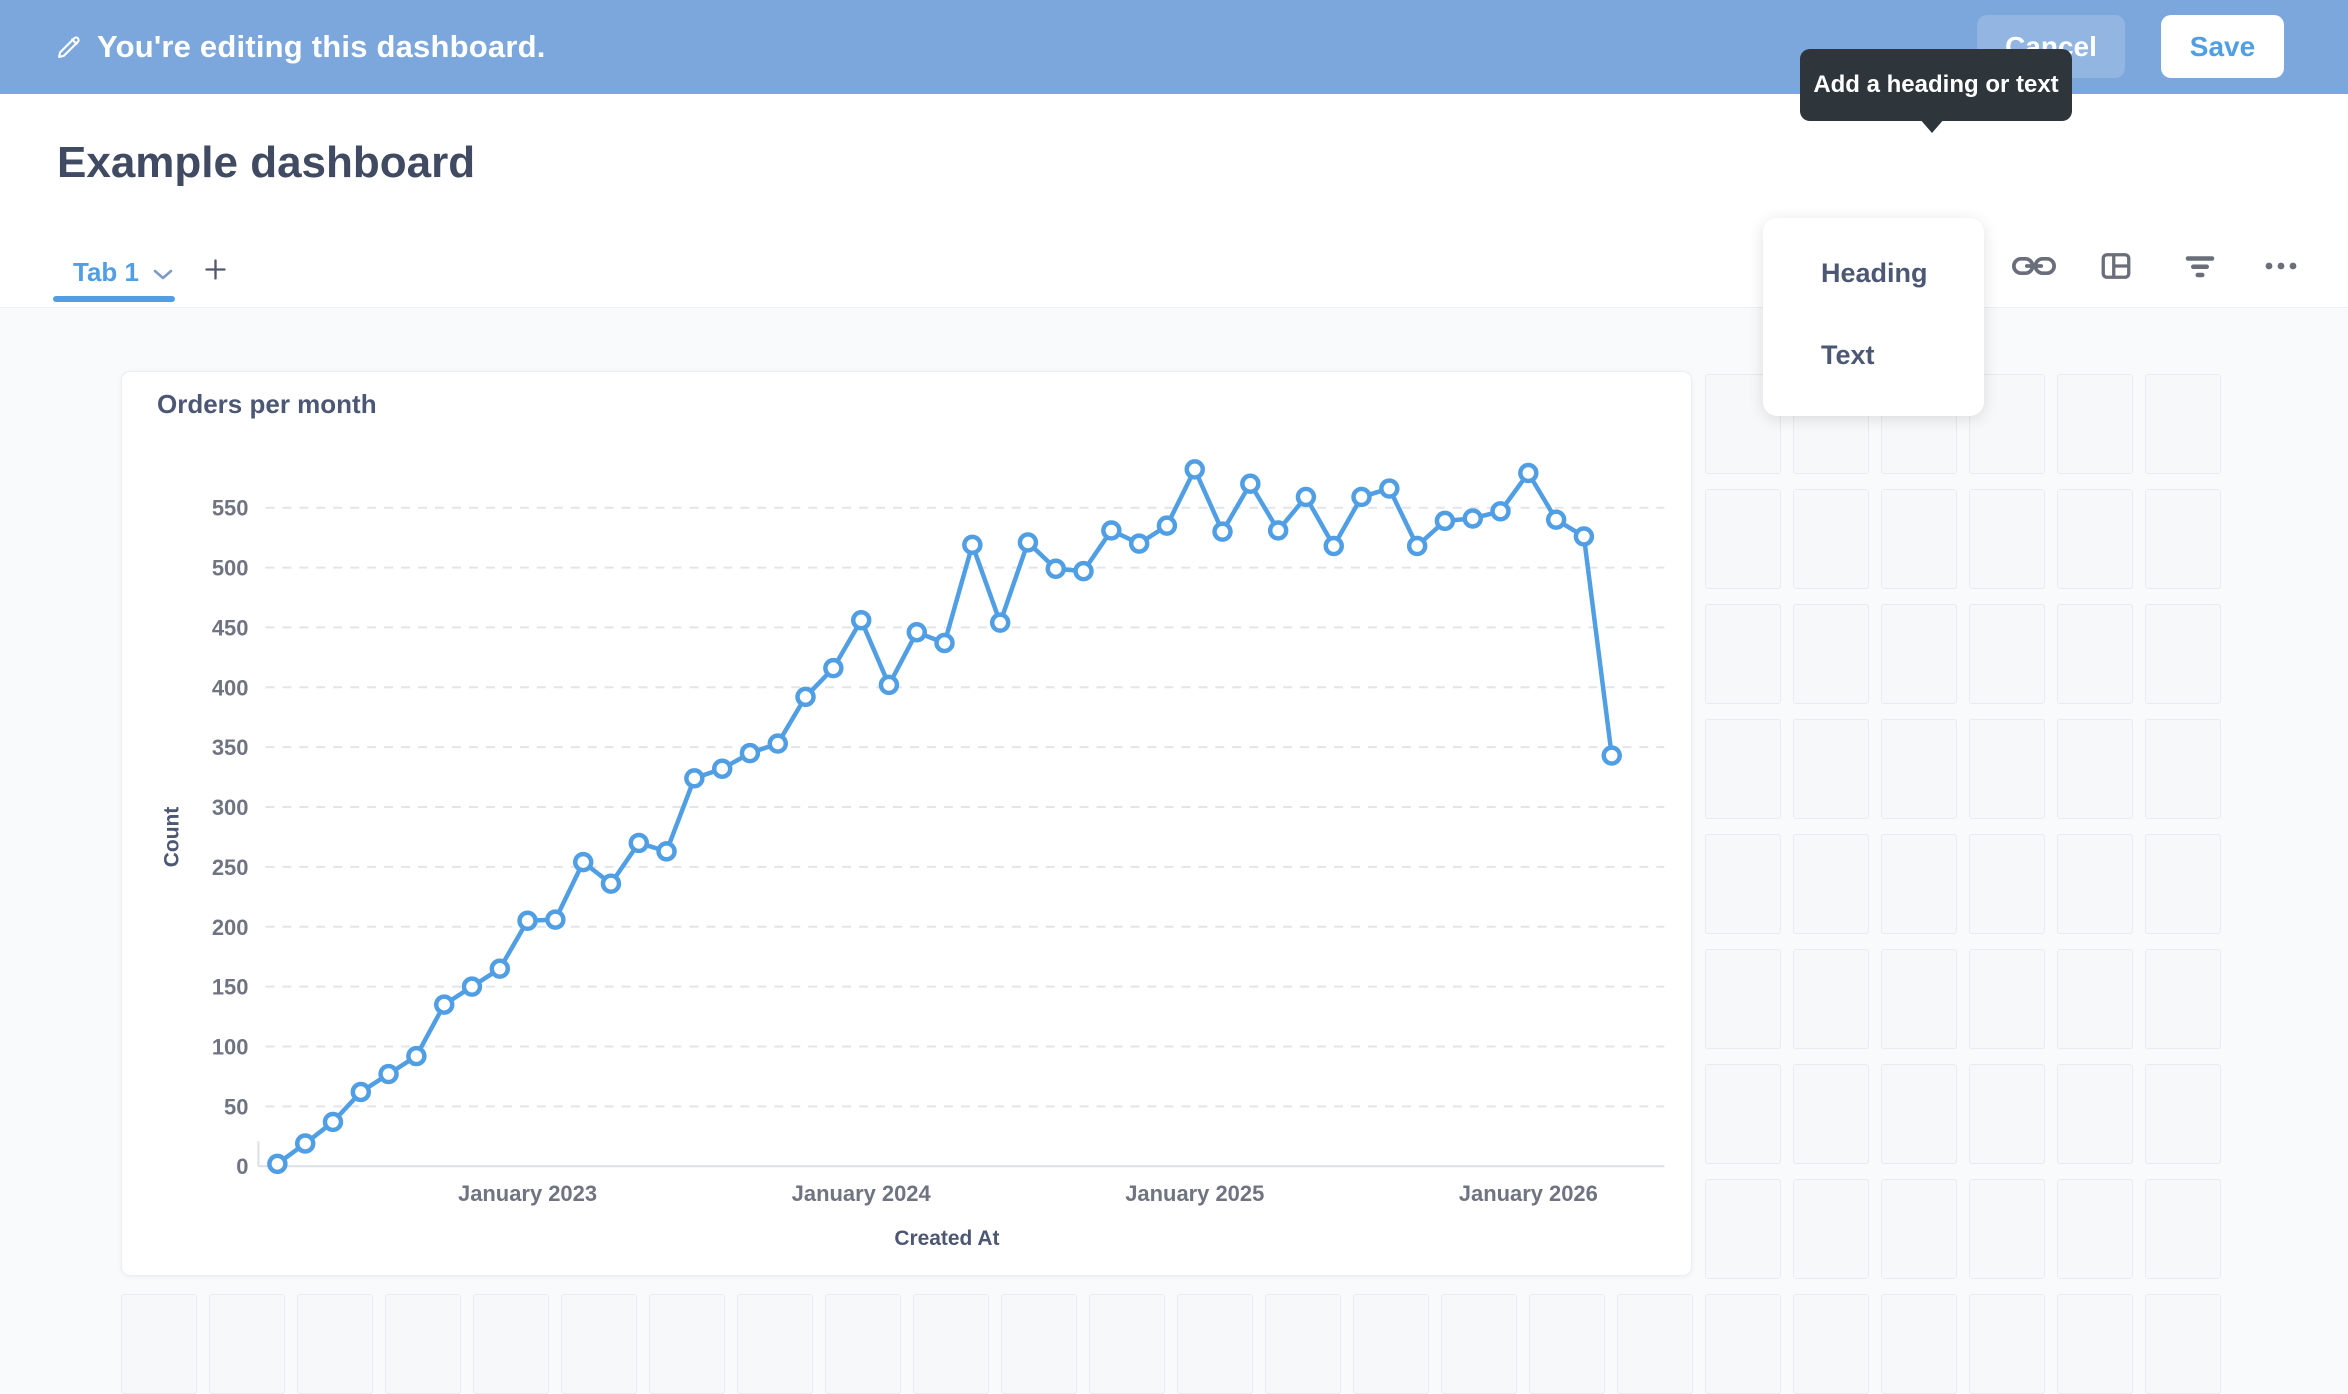 The height and width of the screenshot is (1394, 2348). Describe the element at coordinates (242, 1166) in the screenshot. I see `svg-text: 0` at that location.